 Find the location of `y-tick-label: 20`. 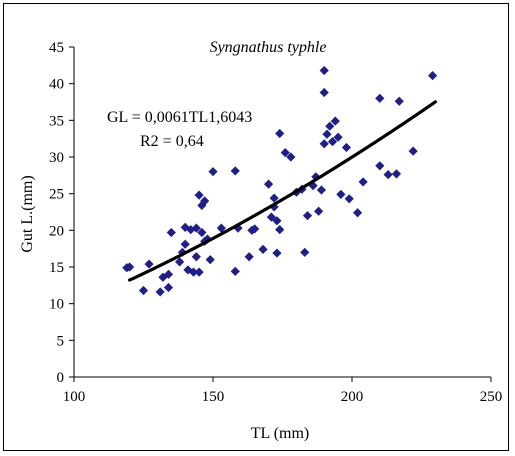

y-tick-label: 20 is located at coordinates (56, 231).